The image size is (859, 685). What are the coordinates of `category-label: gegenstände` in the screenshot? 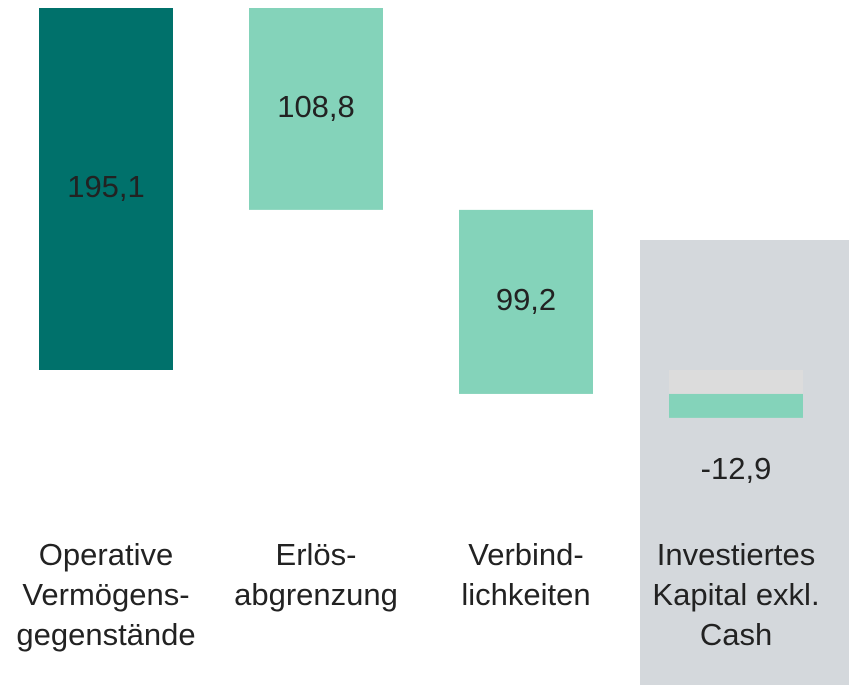 It's located at (105, 634).